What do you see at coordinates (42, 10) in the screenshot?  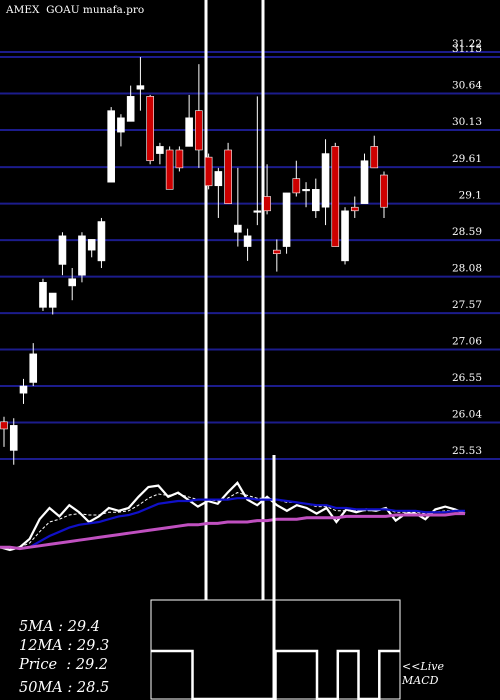 I see `symbol-label: AMEX GOAU` at bounding box center [42, 10].